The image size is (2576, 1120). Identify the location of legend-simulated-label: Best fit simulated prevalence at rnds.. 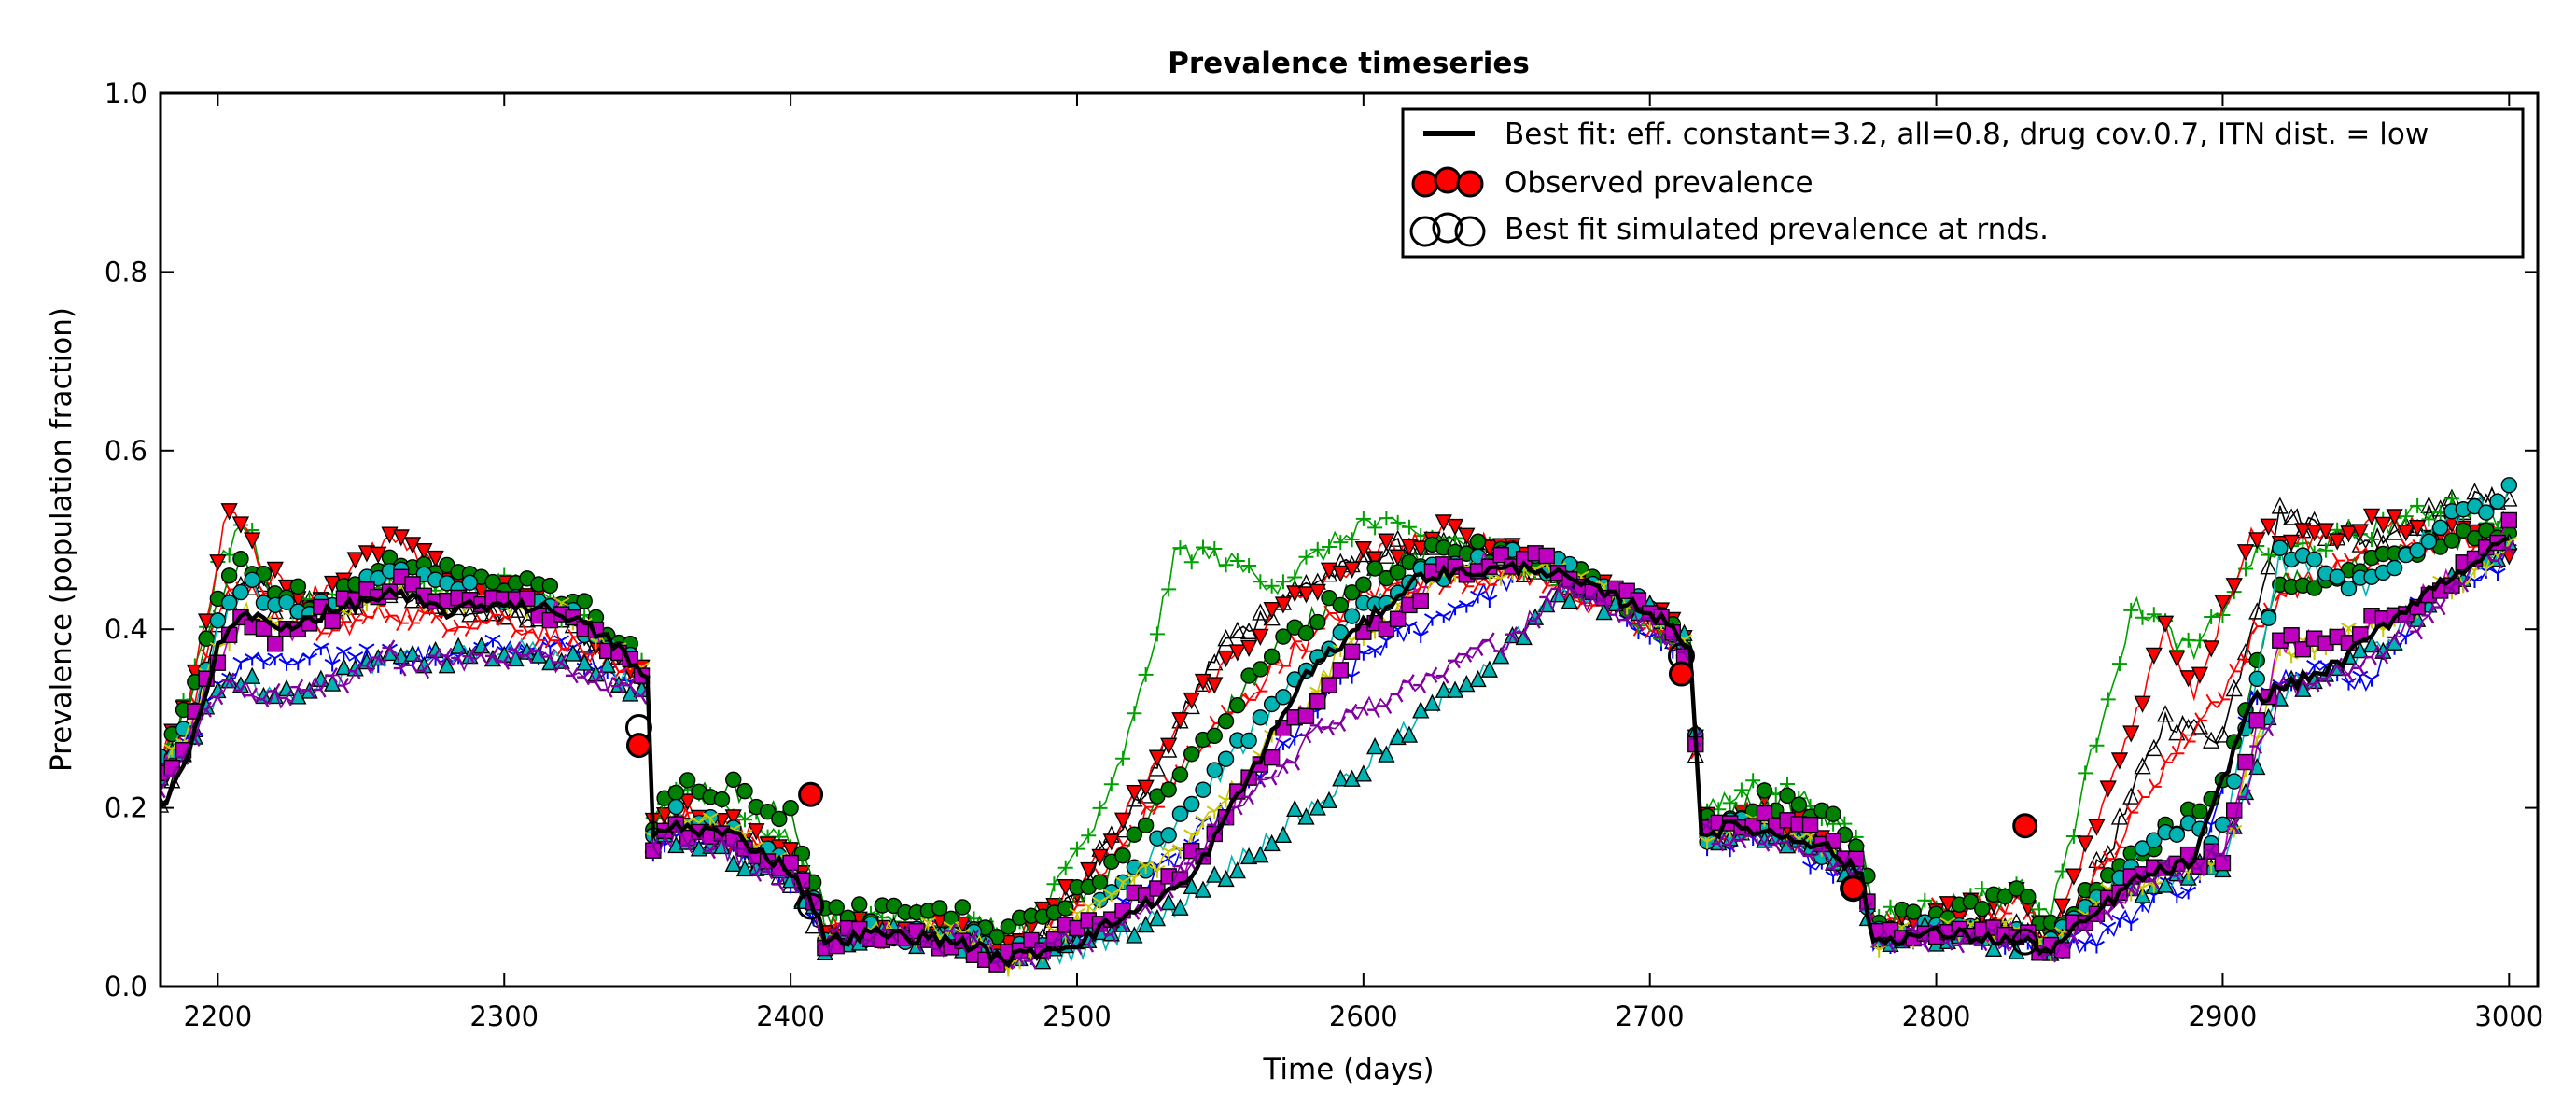
(1777, 229).